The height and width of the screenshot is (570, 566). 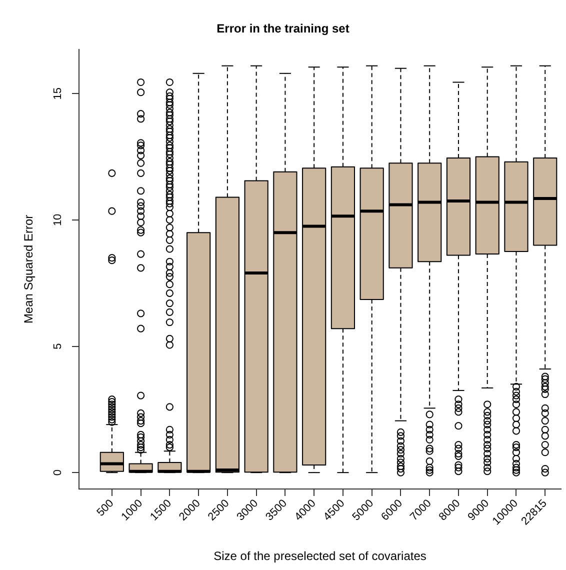 I want to click on y-axis-title: Mean Squared Error, so click(x=29, y=269).